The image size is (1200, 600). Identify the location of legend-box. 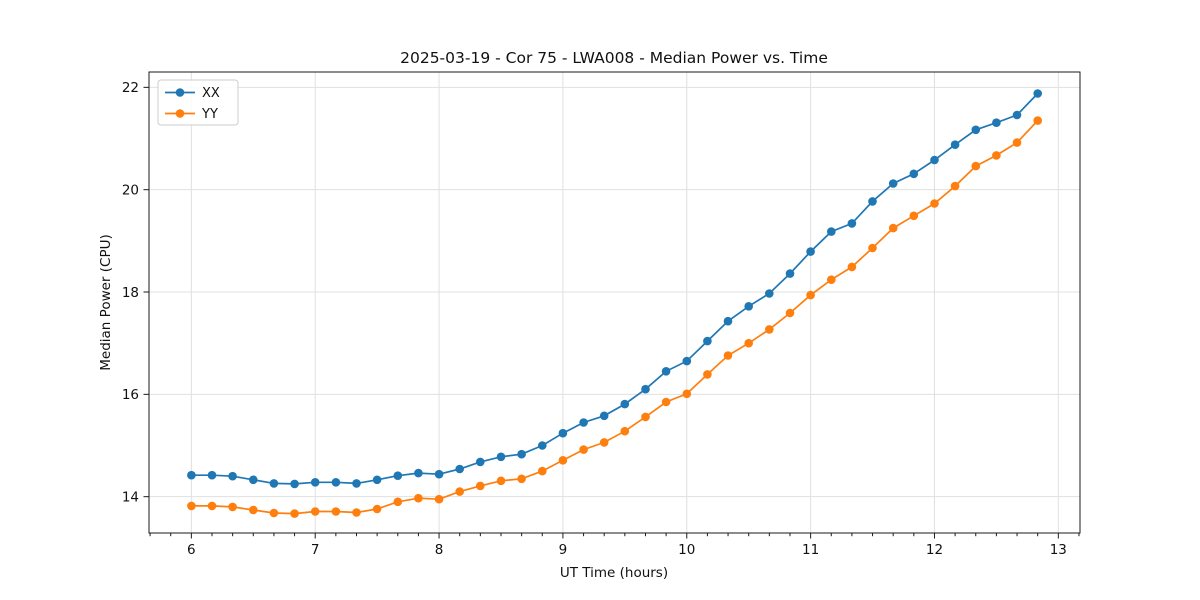
(198, 102).